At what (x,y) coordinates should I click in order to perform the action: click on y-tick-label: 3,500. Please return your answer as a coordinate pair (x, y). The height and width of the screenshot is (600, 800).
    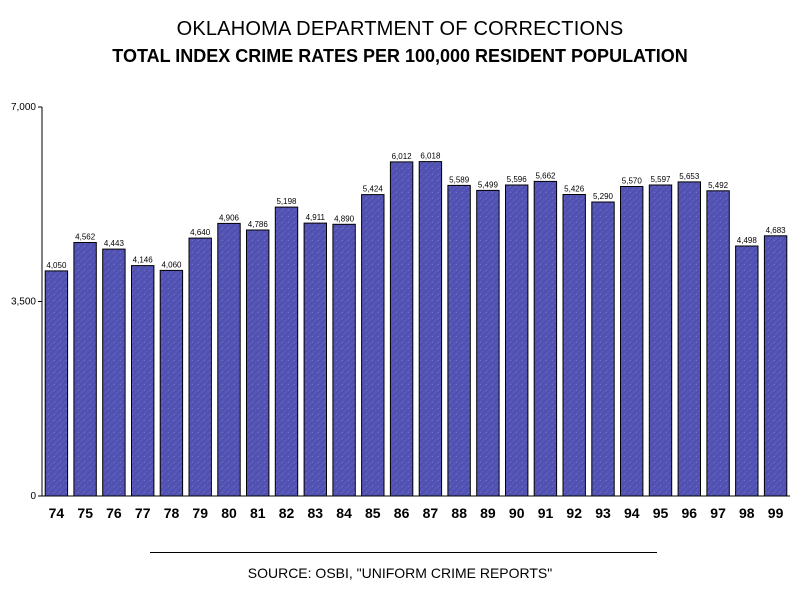
    Looking at the image, I should click on (23, 302).